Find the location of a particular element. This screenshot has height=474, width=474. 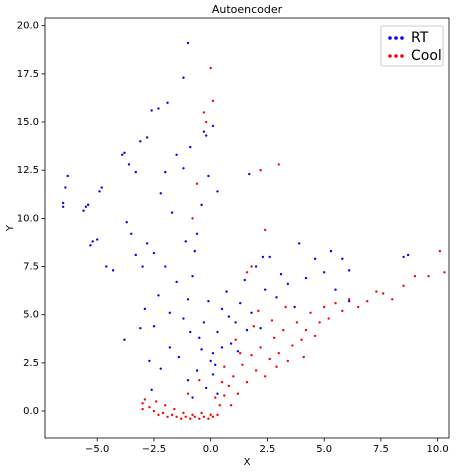

x-tick-label: −5.0 is located at coordinates (97, 449).